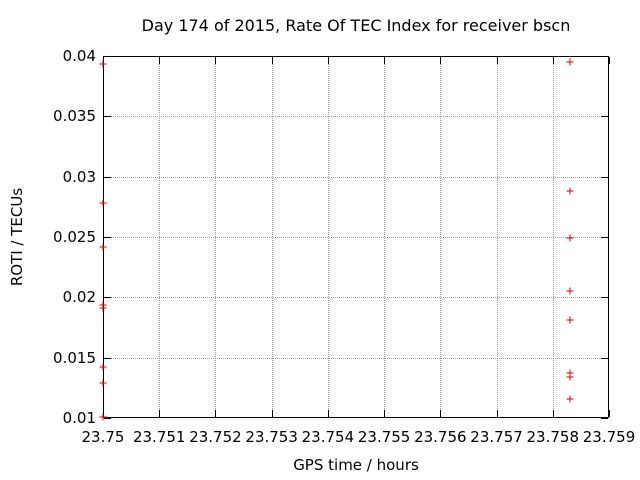 The image size is (640, 480). I want to click on x-tick-label: 23.751, so click(159, 437).